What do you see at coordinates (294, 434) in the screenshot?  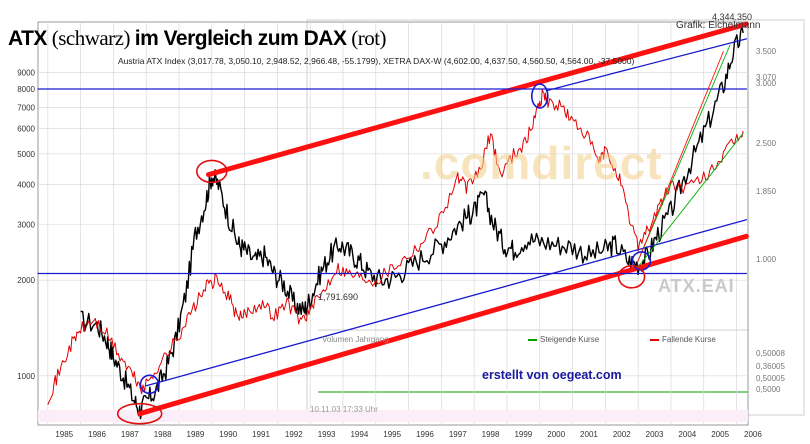 I see `x-tick-1992: 1992` at bounding box center [294, 434].